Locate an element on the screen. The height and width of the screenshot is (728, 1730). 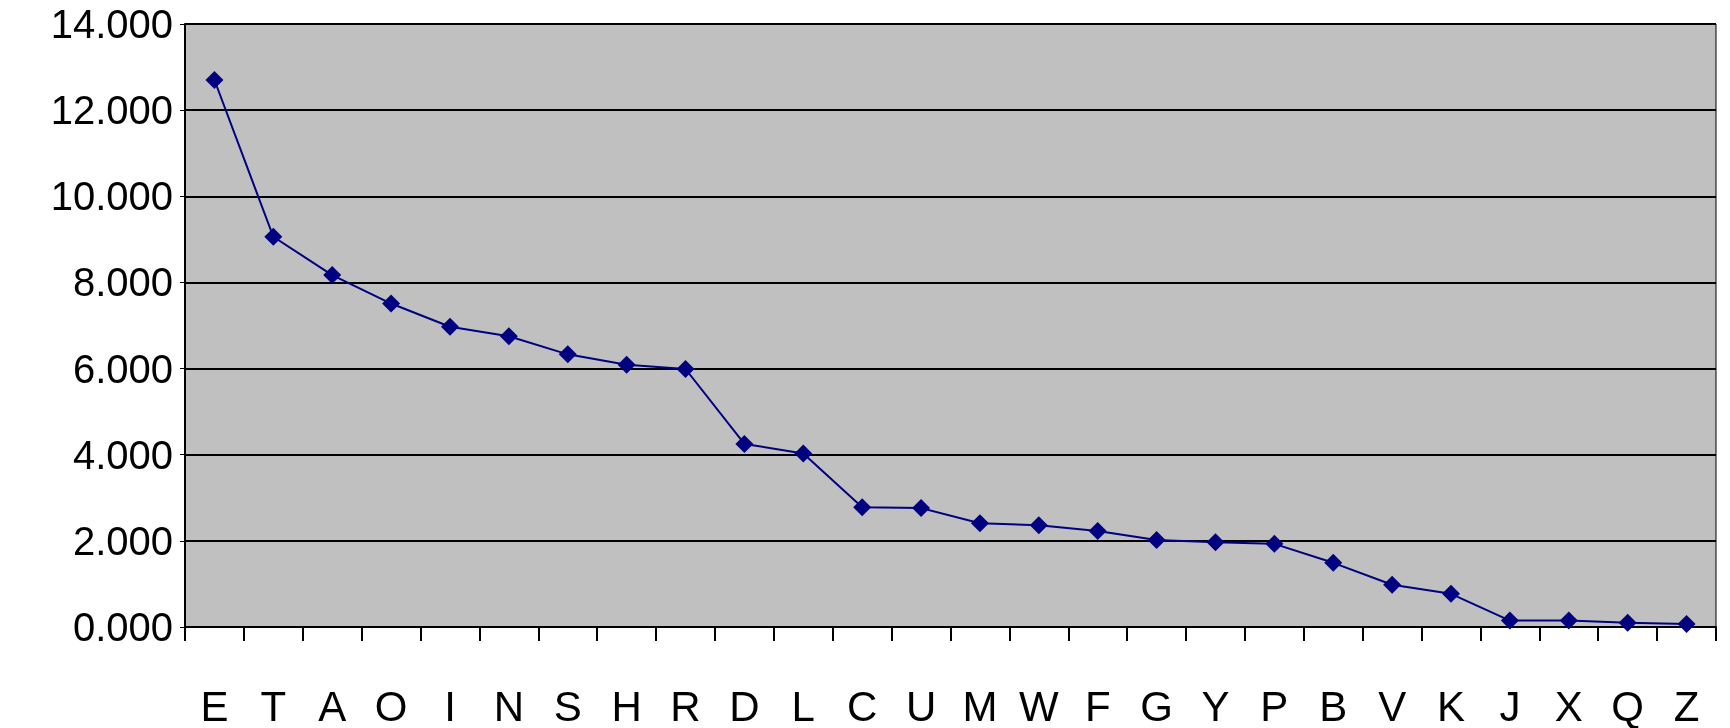
x-tick-label: U is located at coordinates (921, 705).